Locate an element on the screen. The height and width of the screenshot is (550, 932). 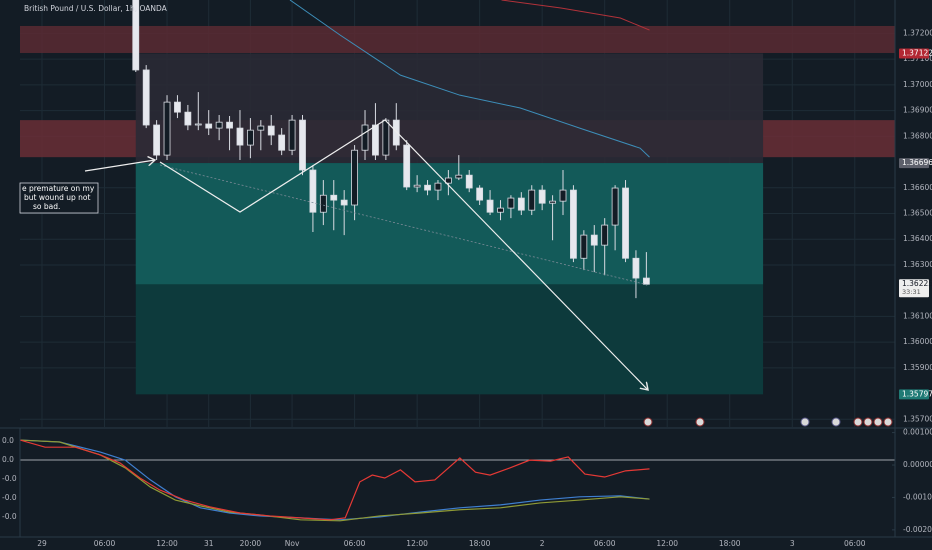
oscillator-line is located at coordinates (335, 480).